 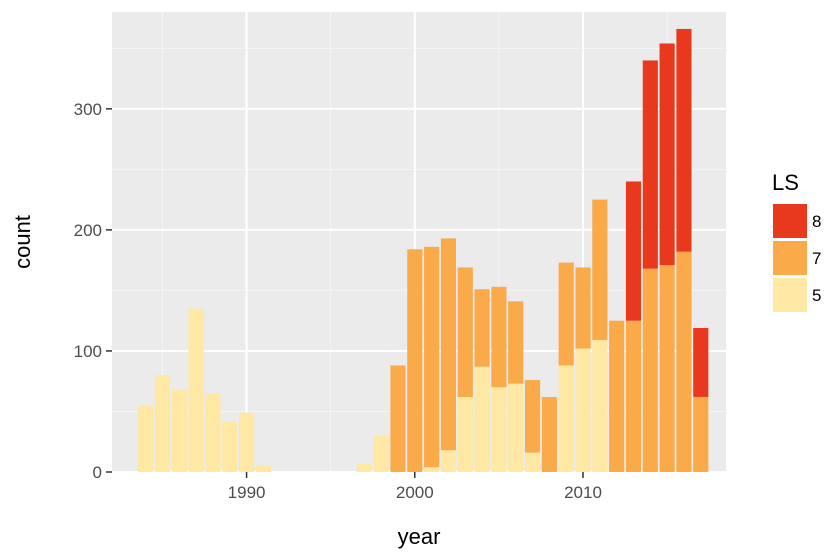 I want to click on y-tick-label: 0, so click(x=97, y=472).